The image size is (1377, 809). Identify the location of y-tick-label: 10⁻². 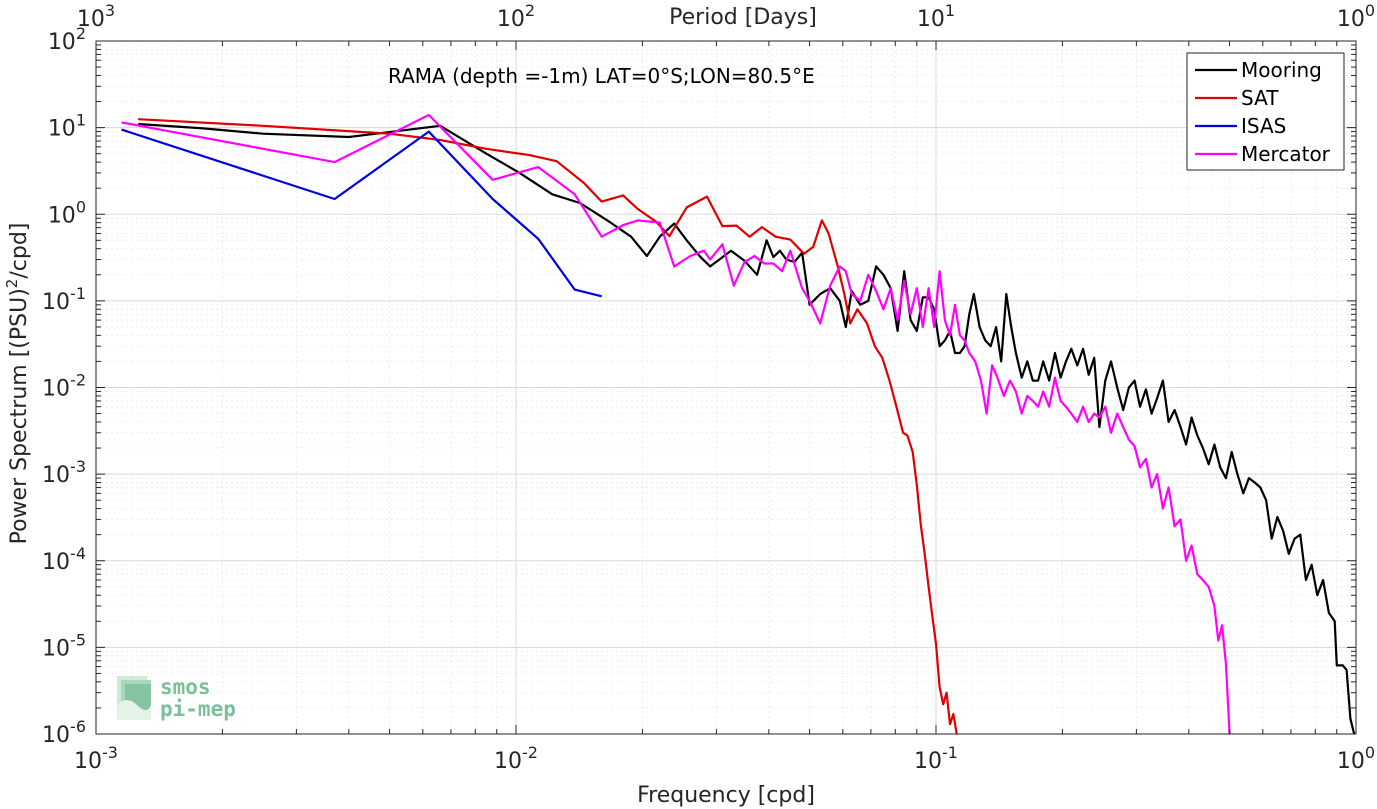
(64, 386).